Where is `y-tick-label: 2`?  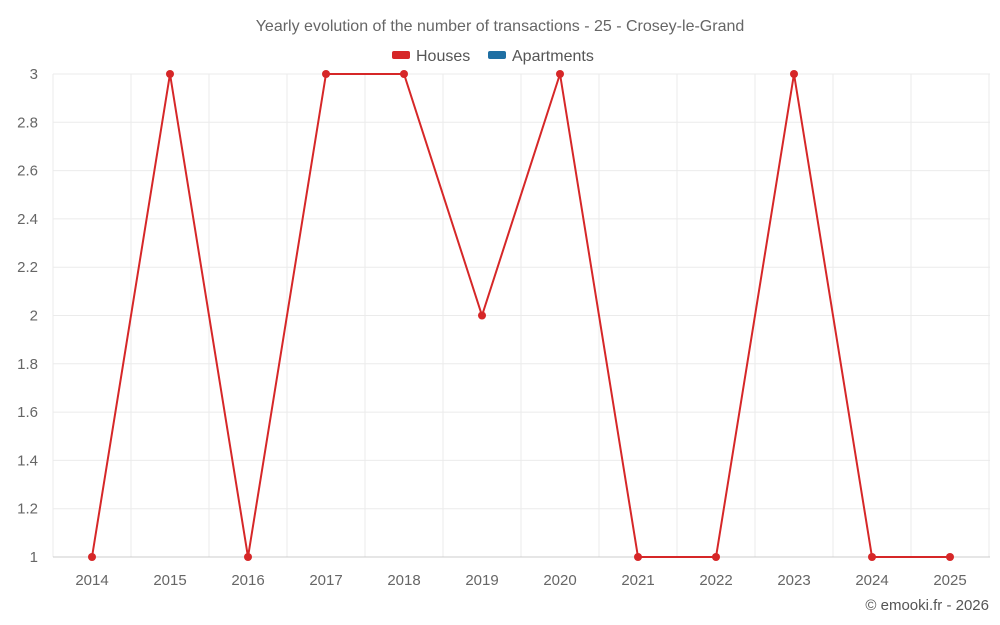
y-tick-label: 2 is located at coordinates (34, 316).